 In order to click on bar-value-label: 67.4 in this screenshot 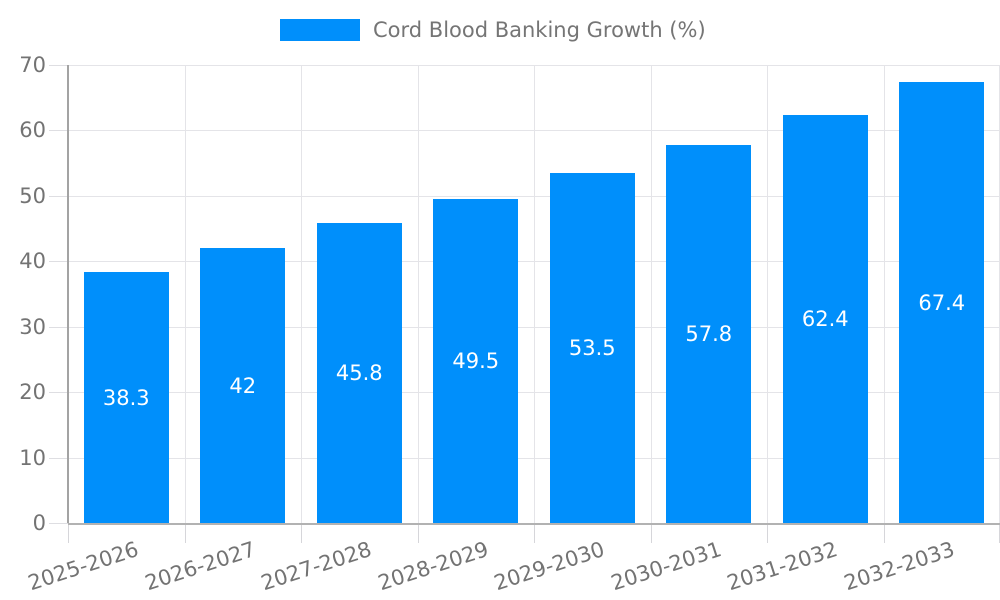, I will do `click(942, 302)`.